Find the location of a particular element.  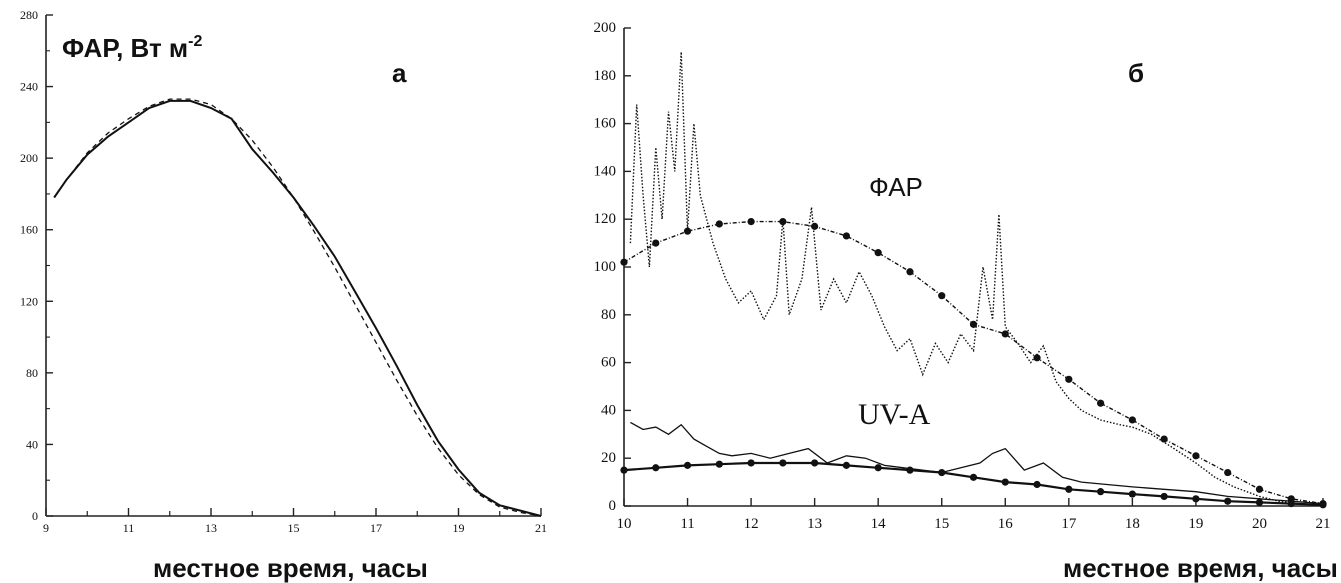

panel-a-x-tick-label: 9 is located at coordinates (46, 528).